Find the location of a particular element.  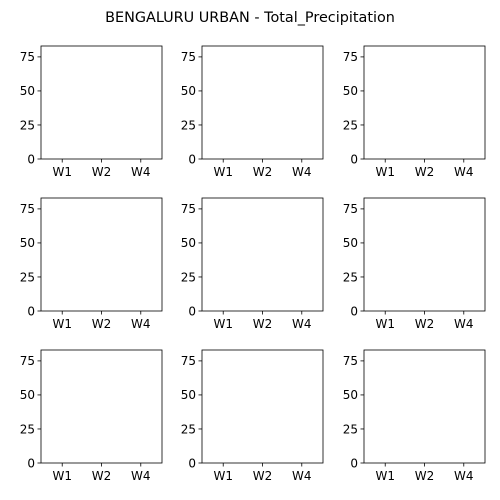

chart-panel-4: 0 25 50 75 W1 W2 W4 is located at coordinates (91, 264).